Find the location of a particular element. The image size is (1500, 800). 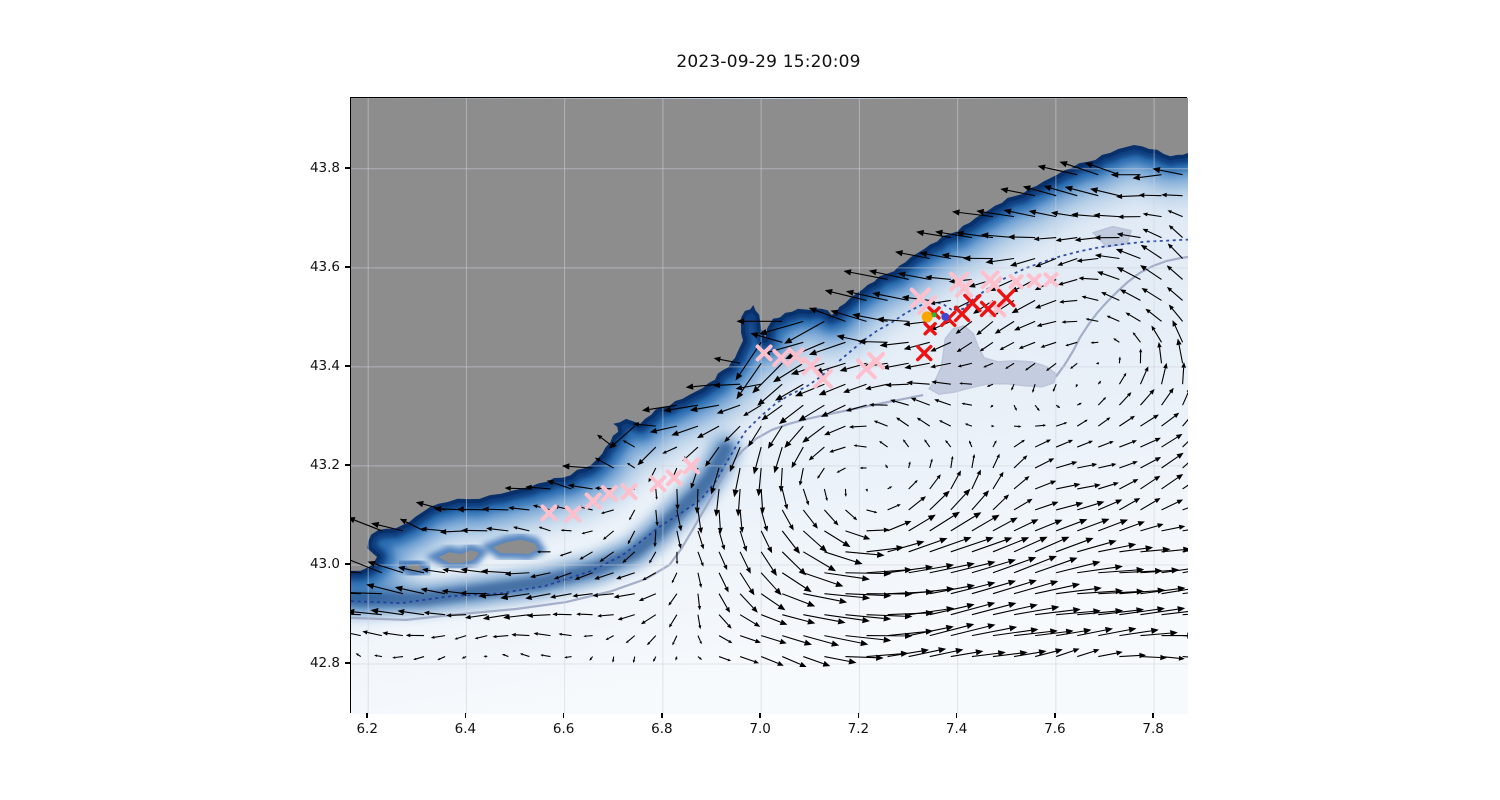

orange-dot-markers is located at coordinates (927, 317).